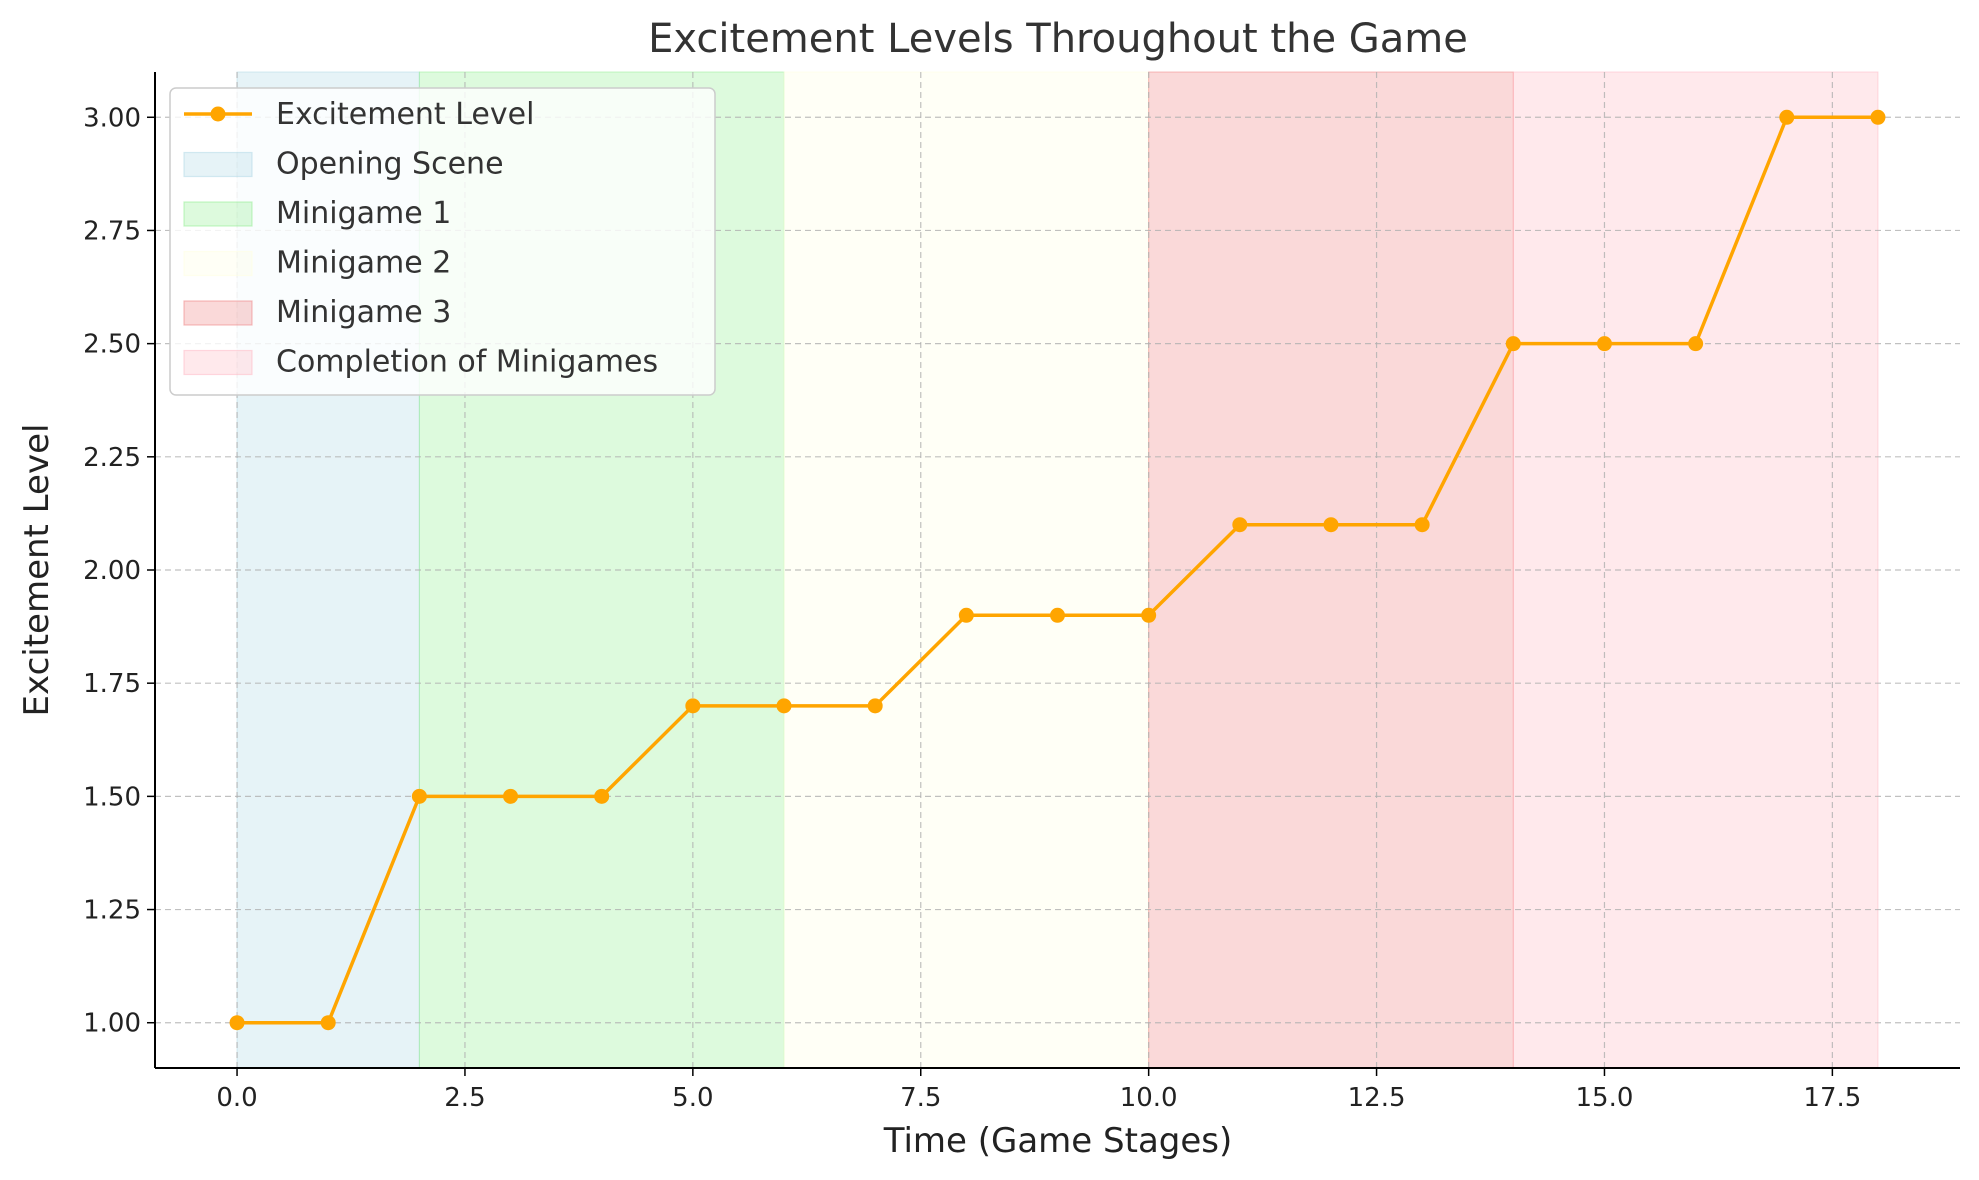 The image size is (1979, 1180). I want to click on y-tick-label-0: 1.00, so click(112, 1024).